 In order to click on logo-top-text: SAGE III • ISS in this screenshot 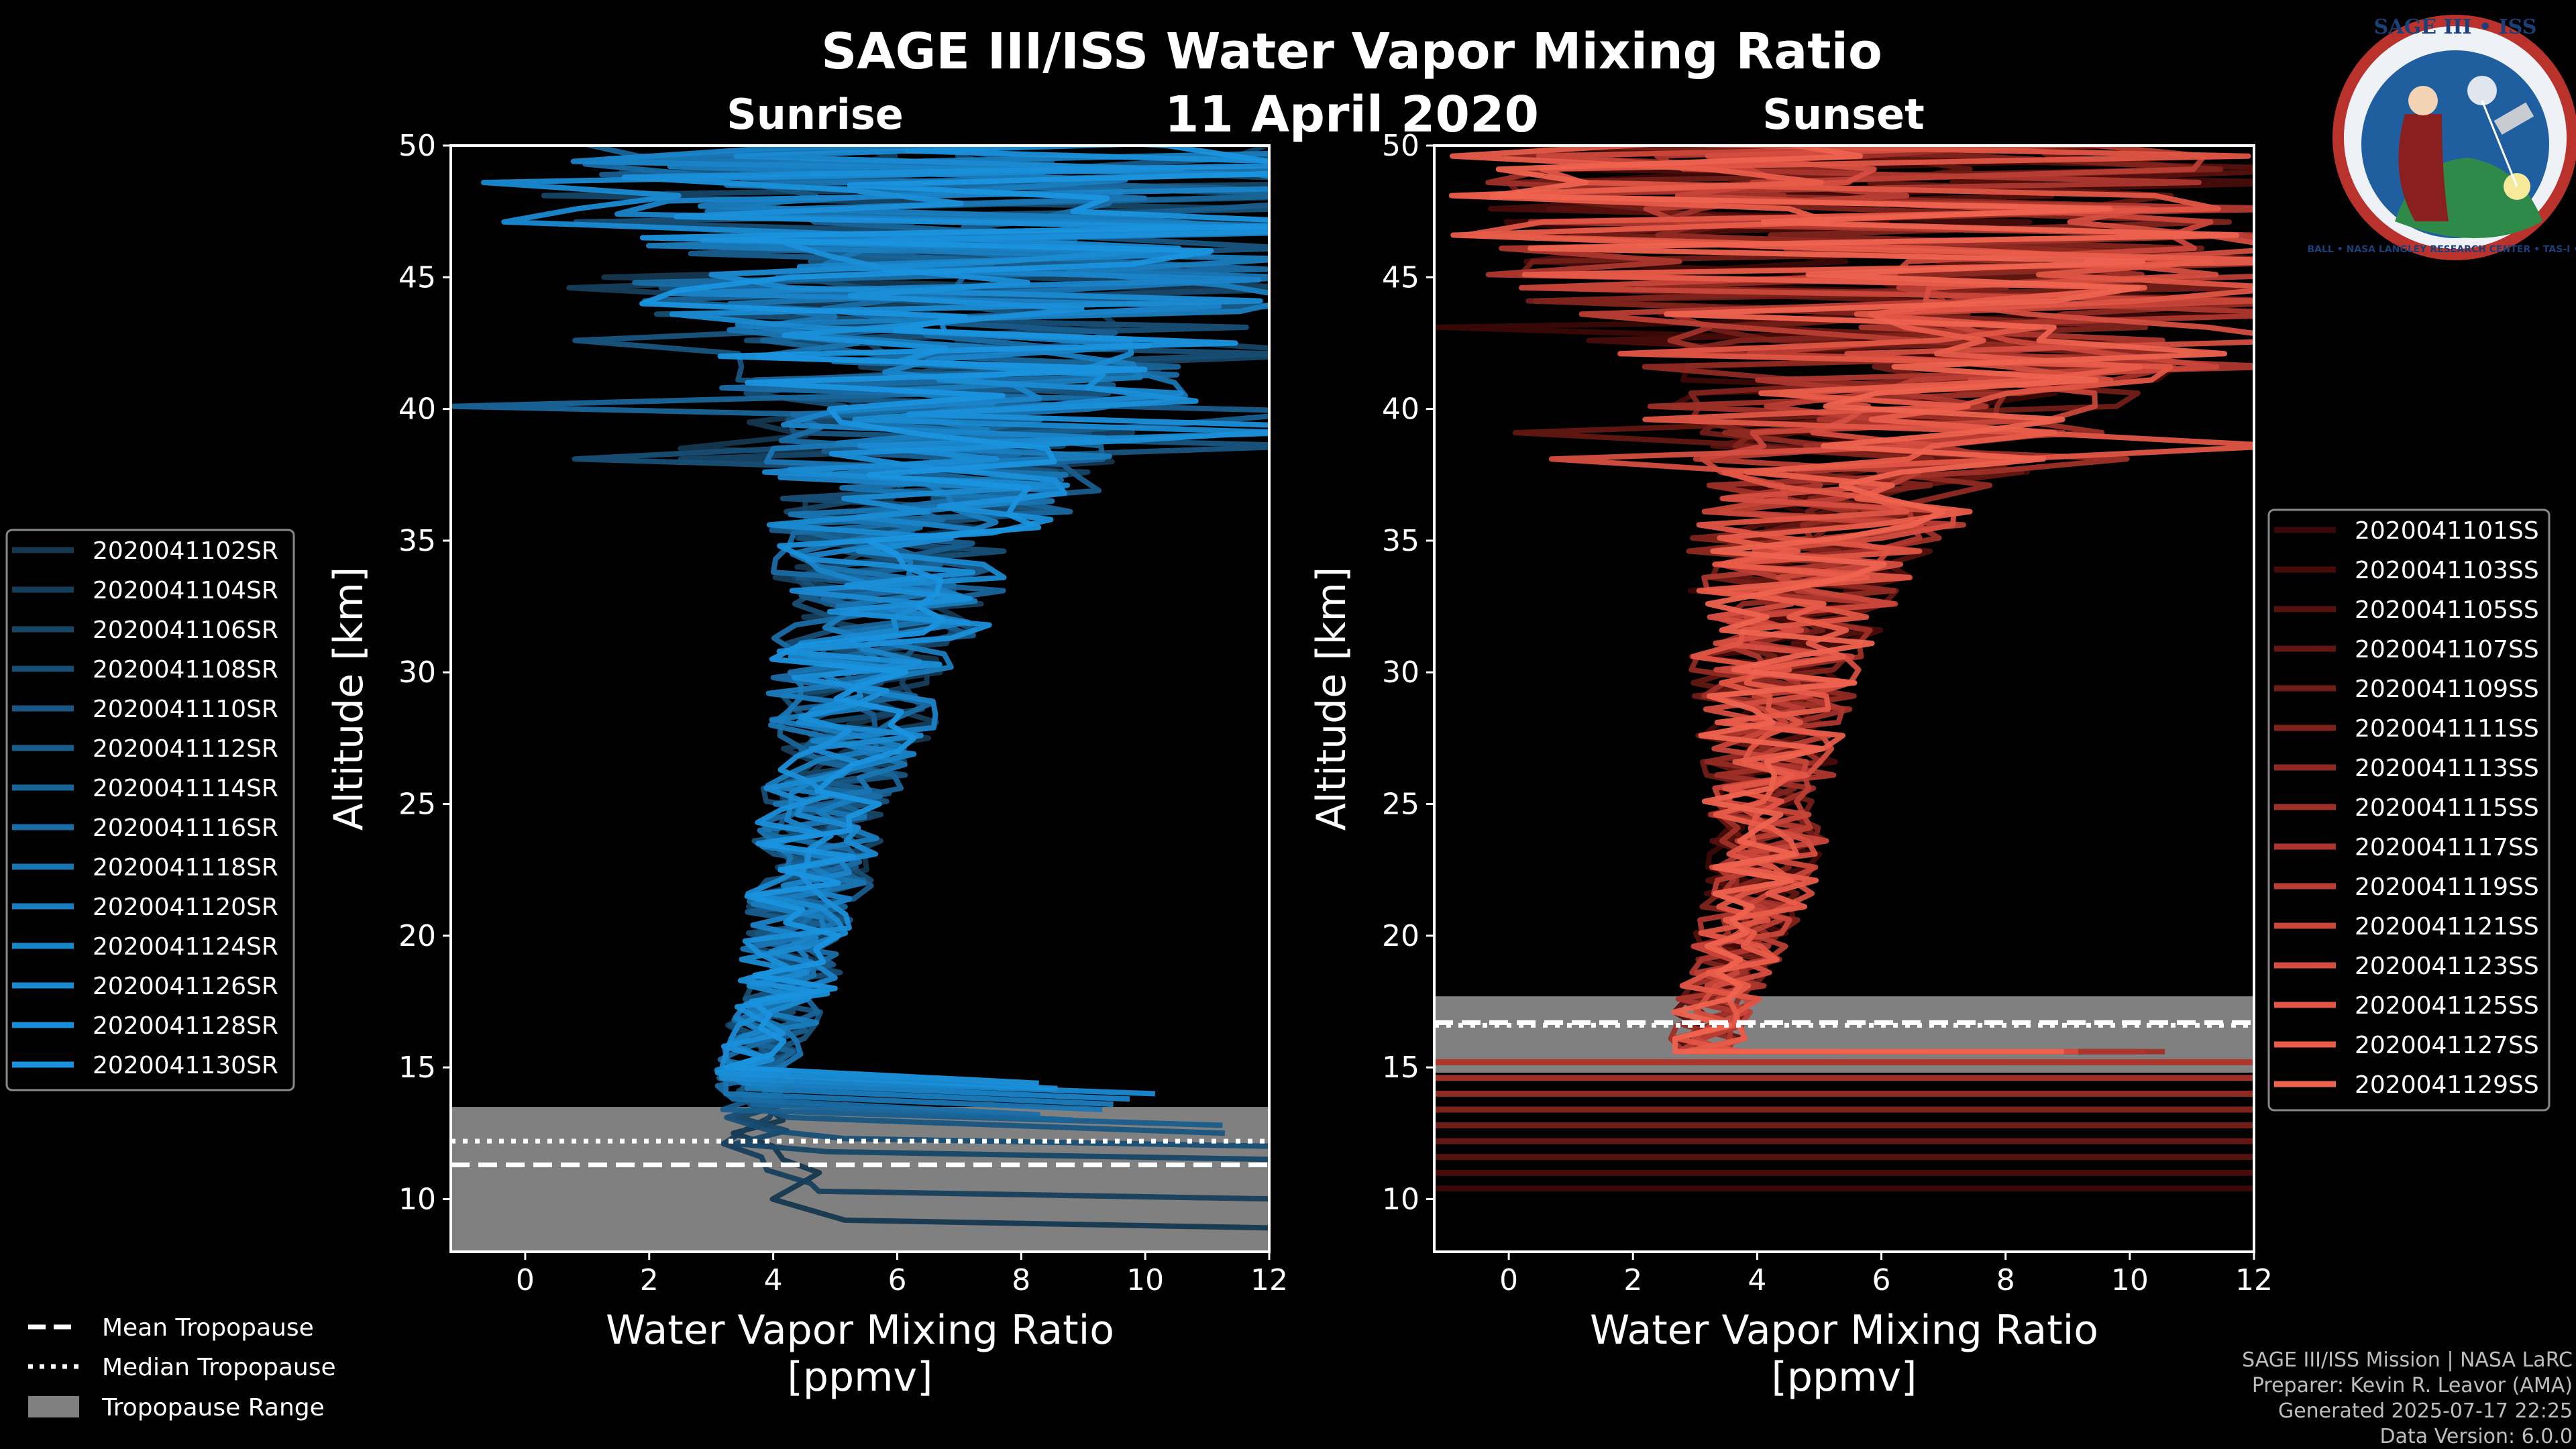, I will do `click(2455, 27)`.